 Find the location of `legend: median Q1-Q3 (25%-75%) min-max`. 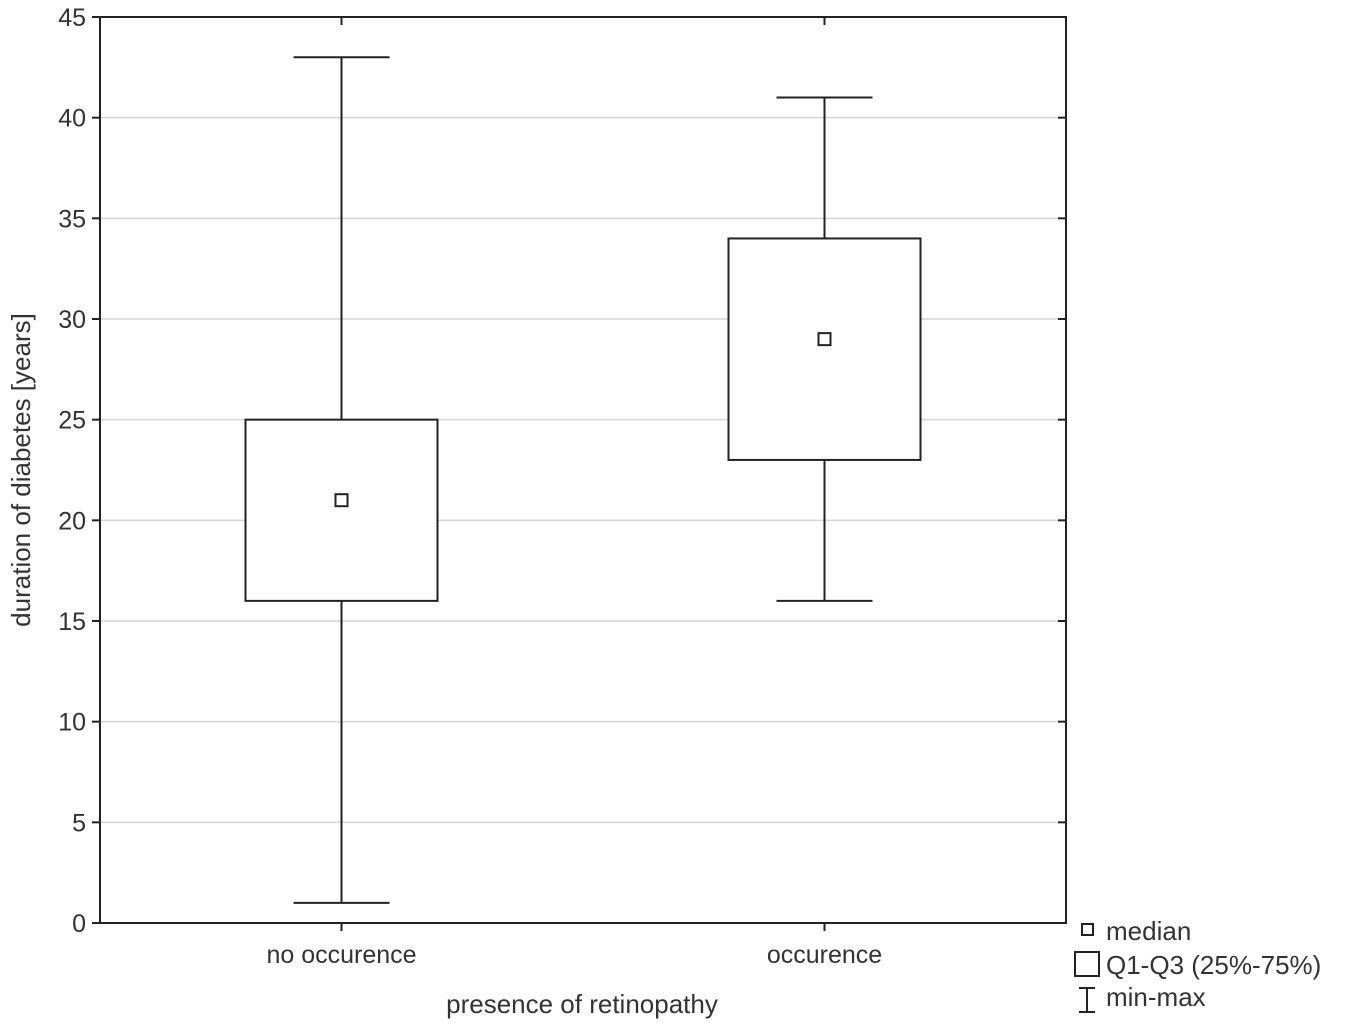

legend: median Q1-Q3 (25%-75%) min-max is located at coordinates (1197, 964).